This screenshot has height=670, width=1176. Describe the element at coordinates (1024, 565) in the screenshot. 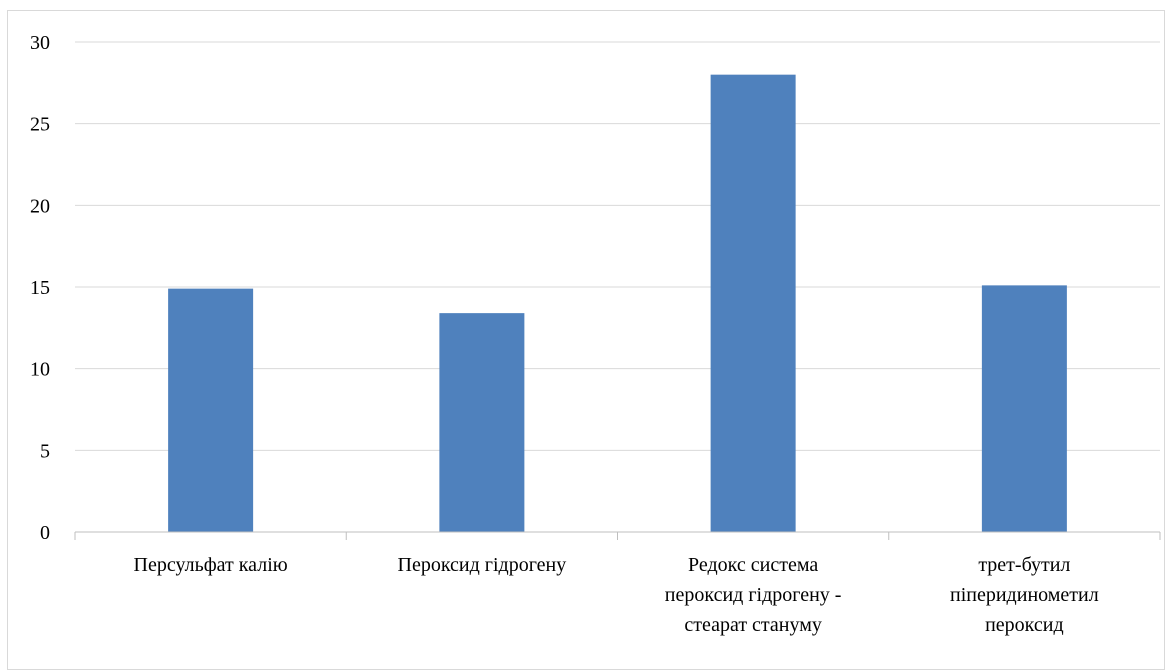

I see `x-category-label: трет-бутил` at that location.